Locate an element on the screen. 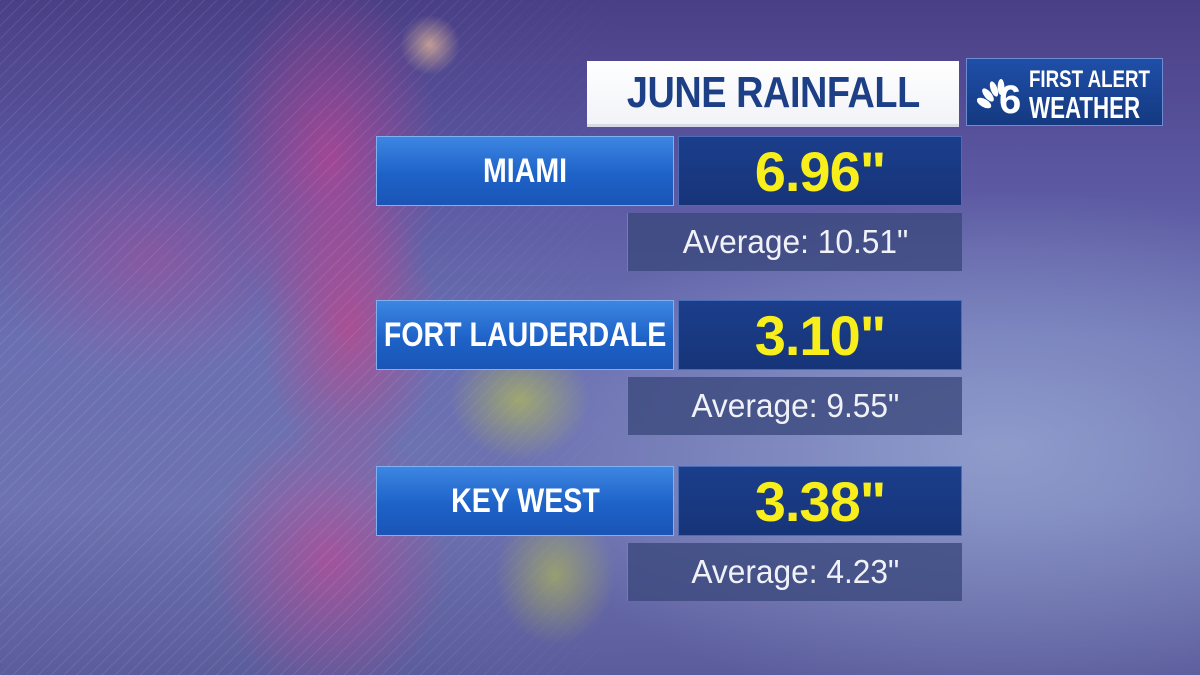 The height and width of the screenshot is (675, 1200). graphic-title: JUNE RAINFALL is located at coordinates (773, 92).